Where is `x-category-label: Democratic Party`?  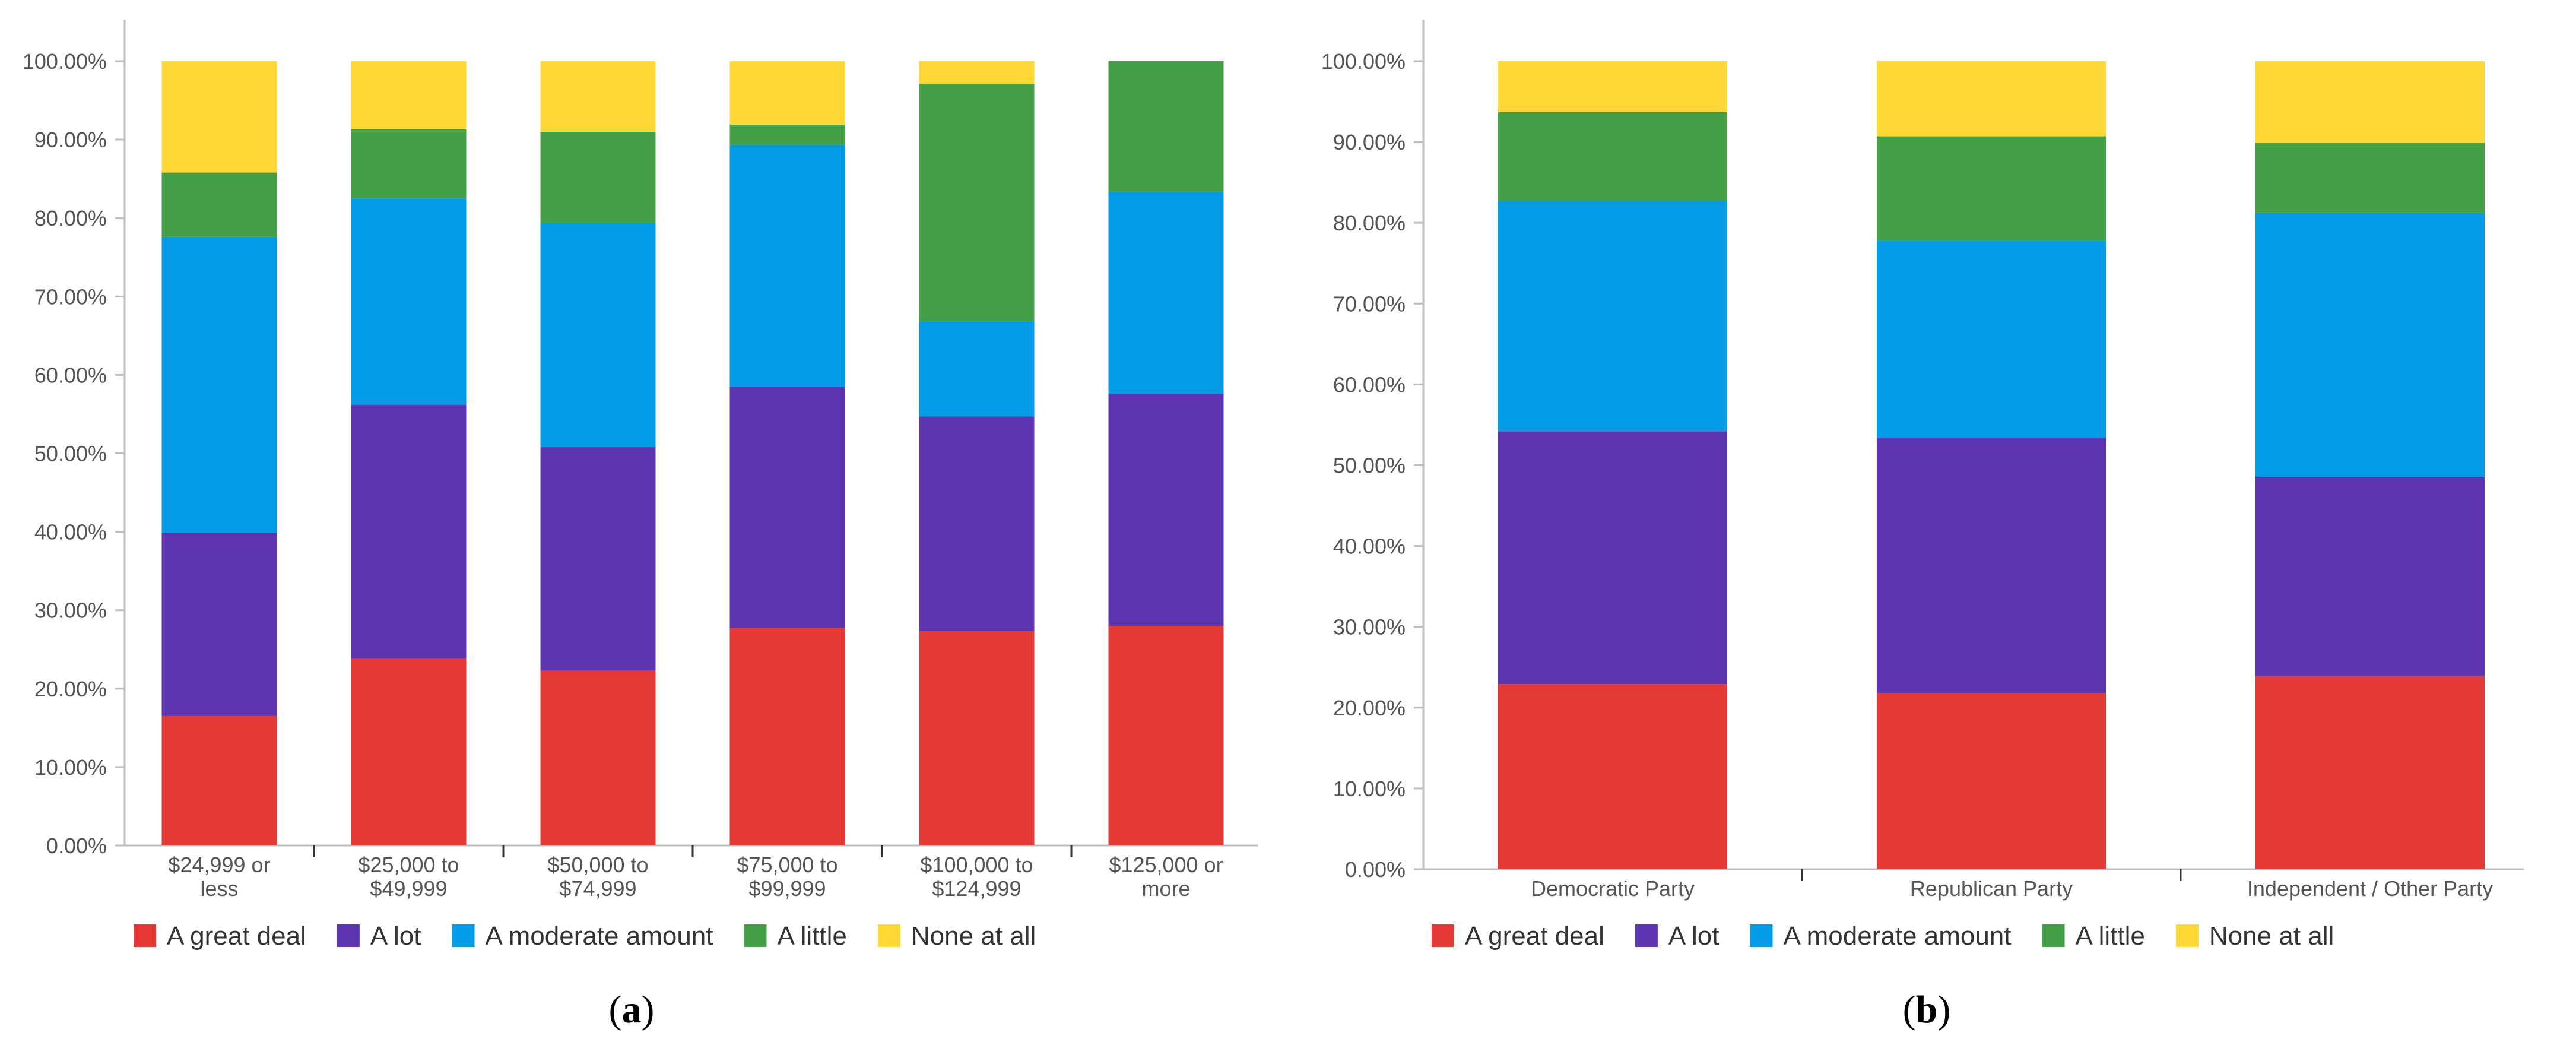 x-category-label: Democratic Party is located at coordinates (1613, 888).